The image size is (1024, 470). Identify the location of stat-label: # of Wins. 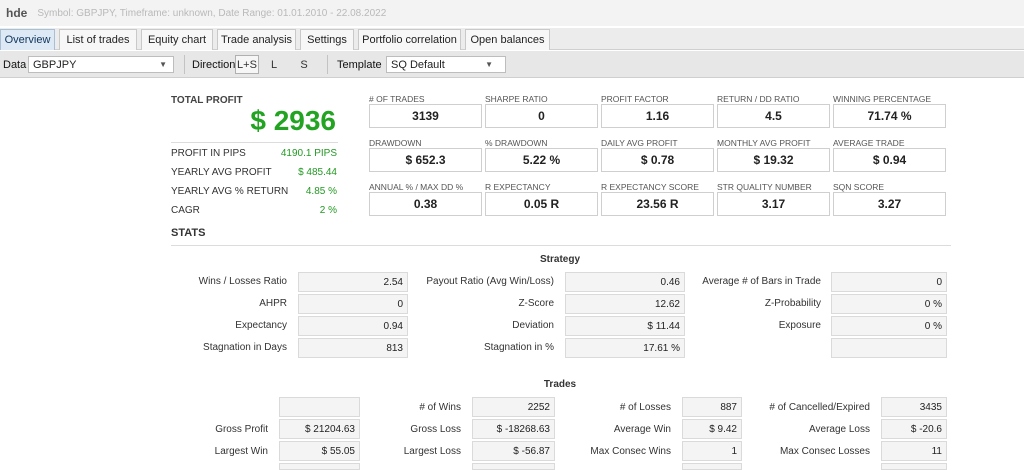
(440, 407).